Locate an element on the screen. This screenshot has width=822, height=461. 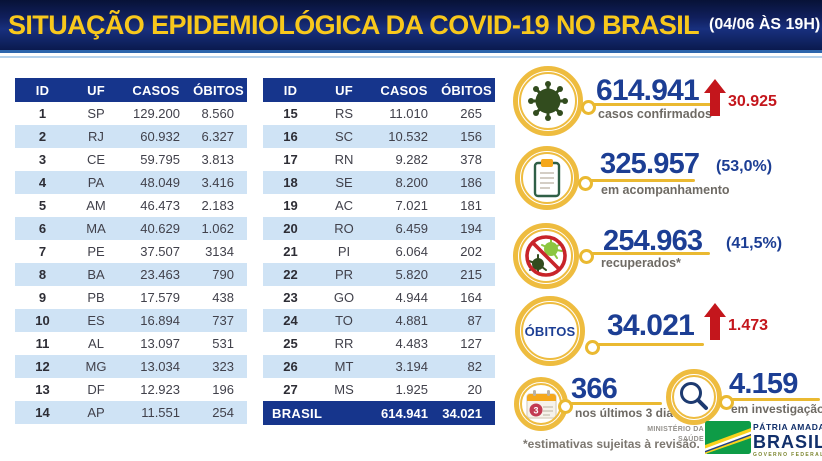
table-cell: 12.923 is located at coordinates (160, 389).